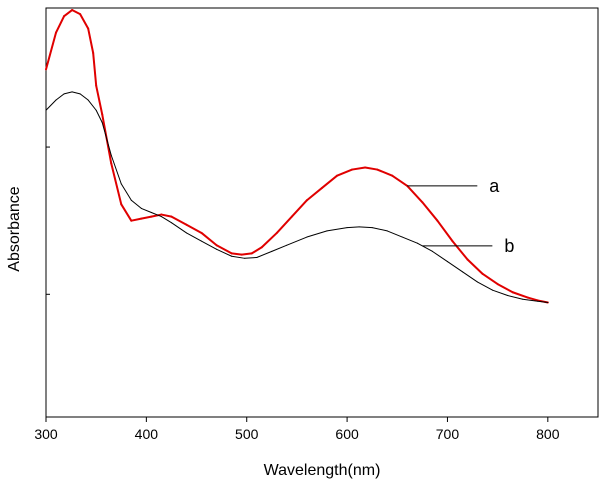  Describe the element at coordinates (46, 434) in the screenshot. I see `x-tick-label-300: 300` at that location.